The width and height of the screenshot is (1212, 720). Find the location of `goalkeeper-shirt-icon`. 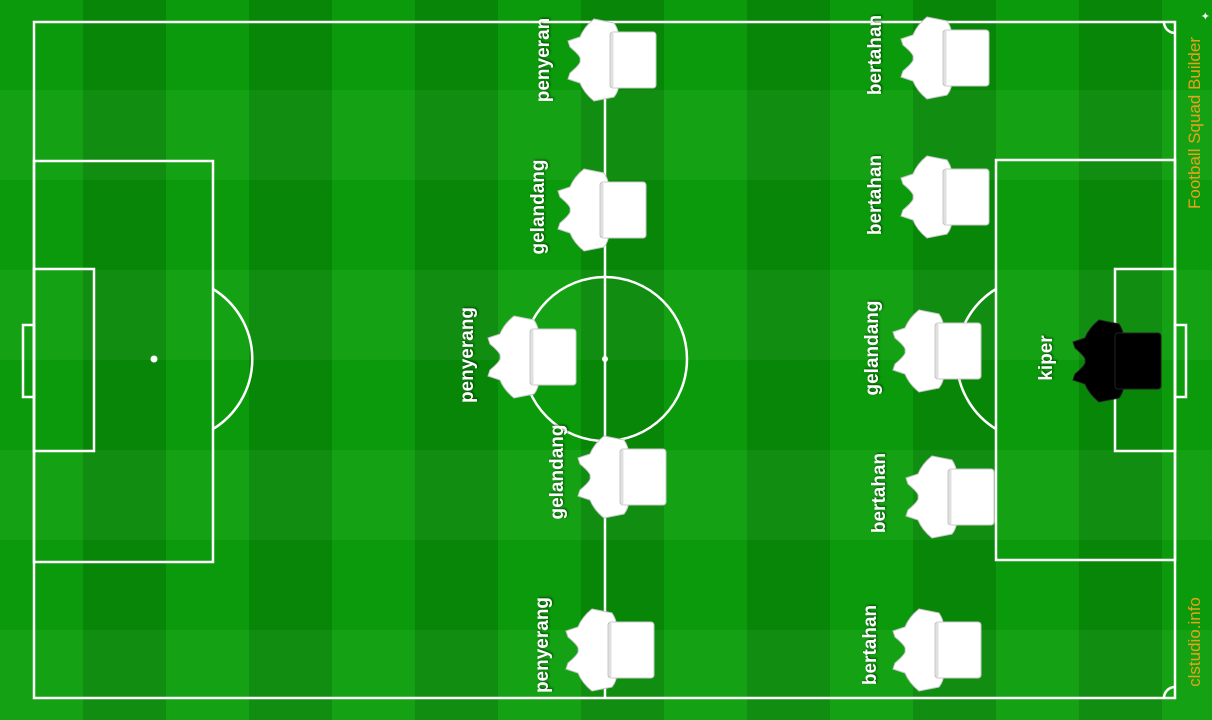

goalkeeper-shirt-icon is located at coordinates (1120, 361).